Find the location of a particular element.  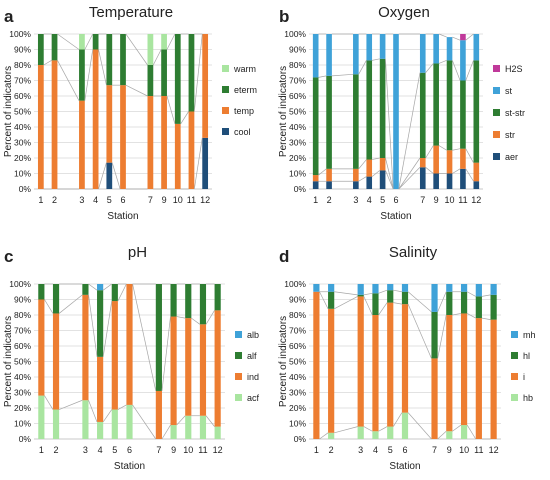

legend-swatch-alb is located at coordinates (238, 334).